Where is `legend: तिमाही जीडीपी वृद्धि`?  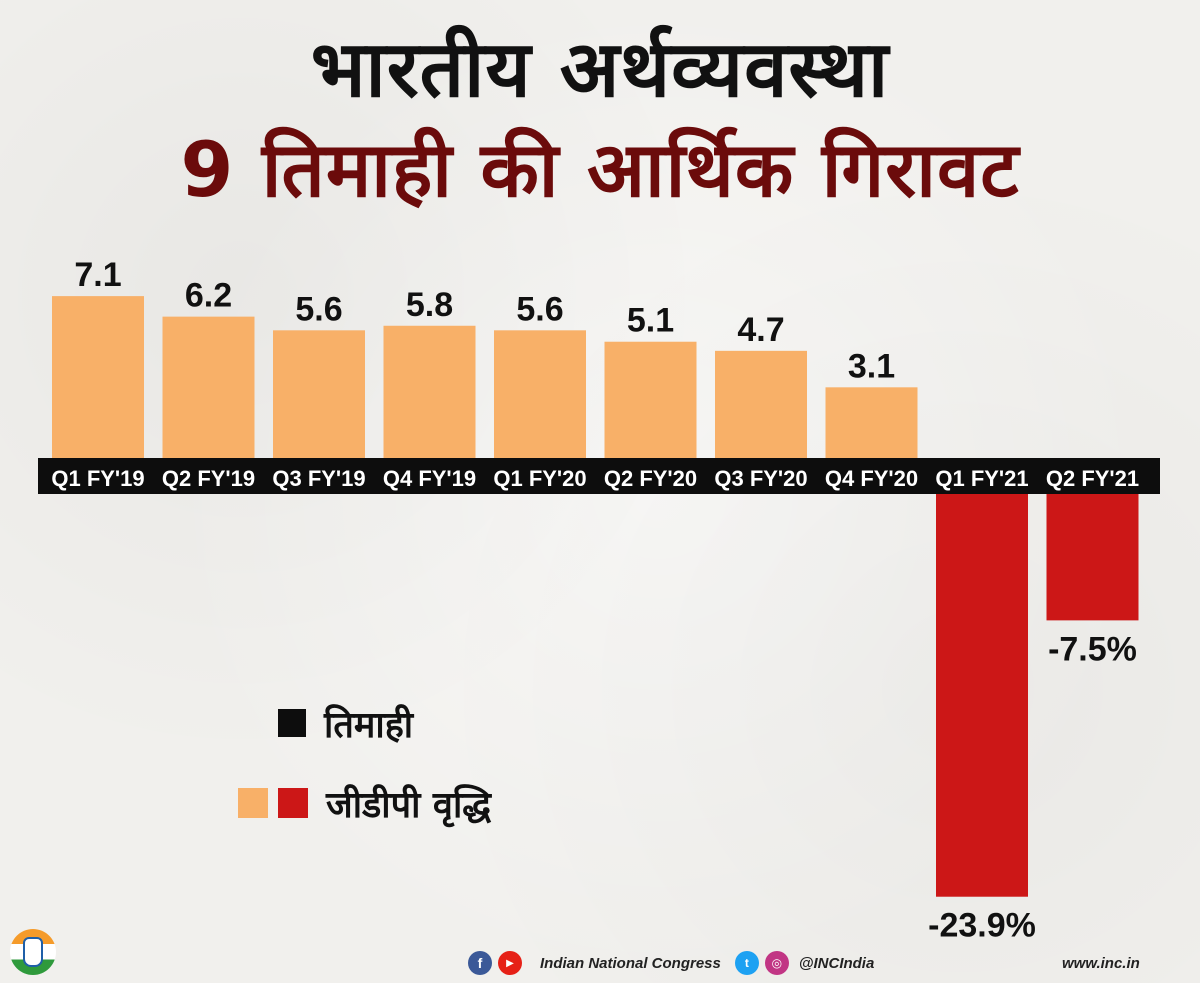 legend: तिमाही जीडीपी वृद्धि is located at coordinates (364, 778).